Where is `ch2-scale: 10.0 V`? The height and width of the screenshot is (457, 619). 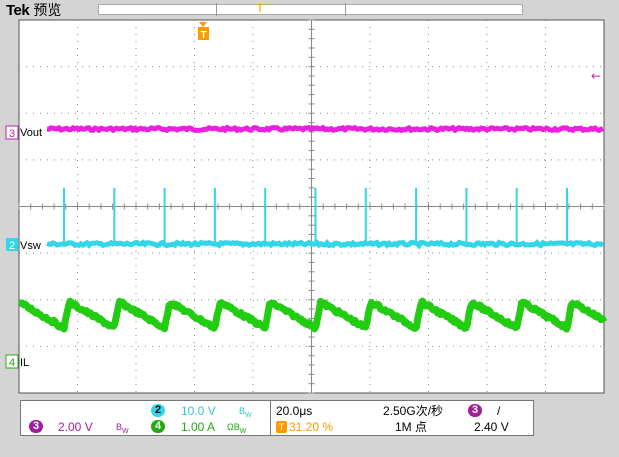 ch2-scale: 10.0 V is located at coordinates (198, 411).